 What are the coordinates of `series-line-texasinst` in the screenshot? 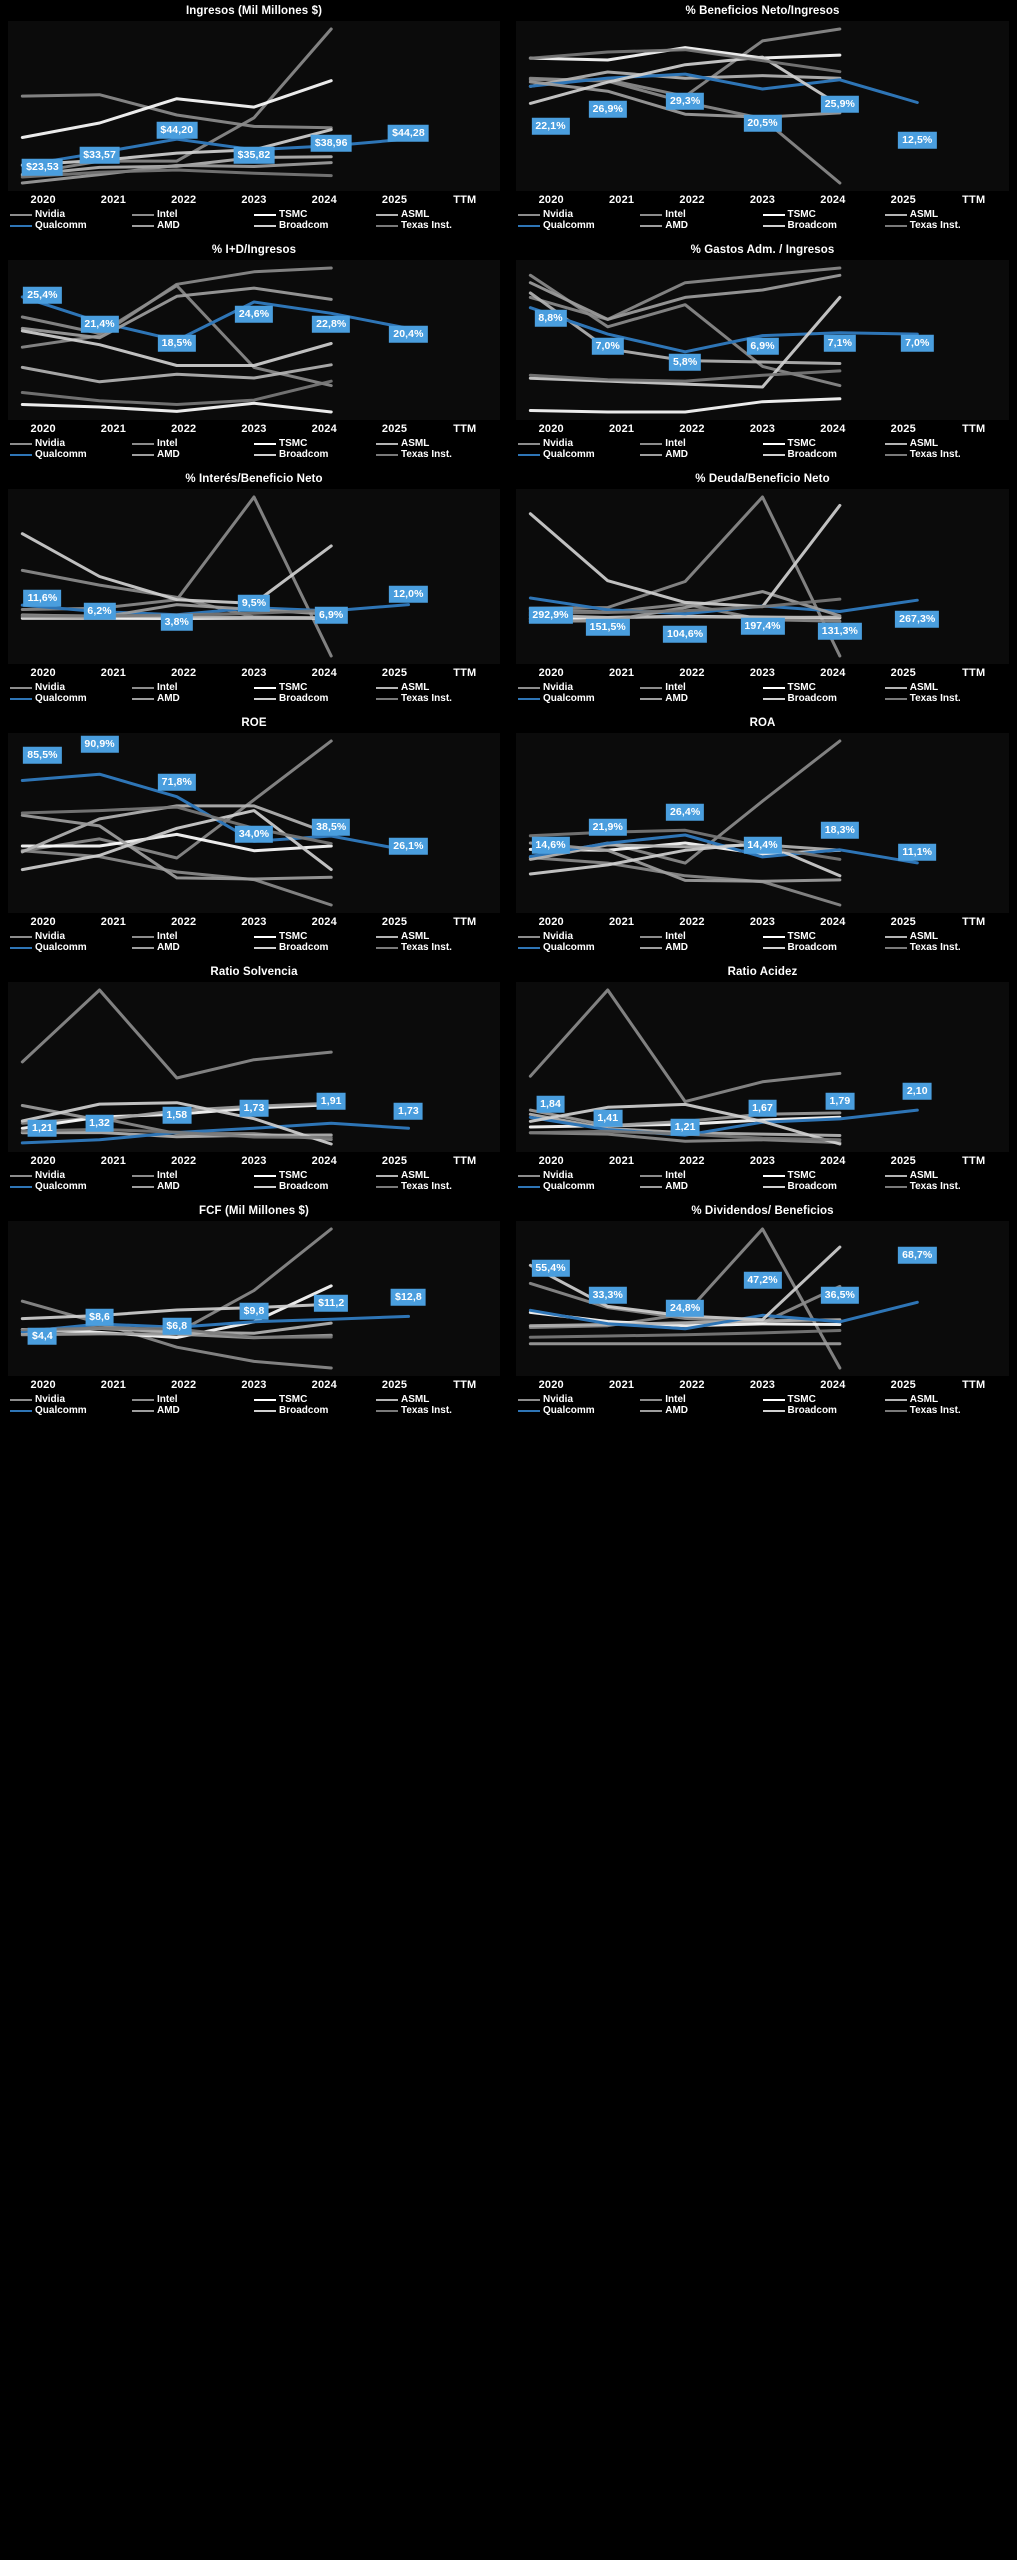 It's located at (685, 844).